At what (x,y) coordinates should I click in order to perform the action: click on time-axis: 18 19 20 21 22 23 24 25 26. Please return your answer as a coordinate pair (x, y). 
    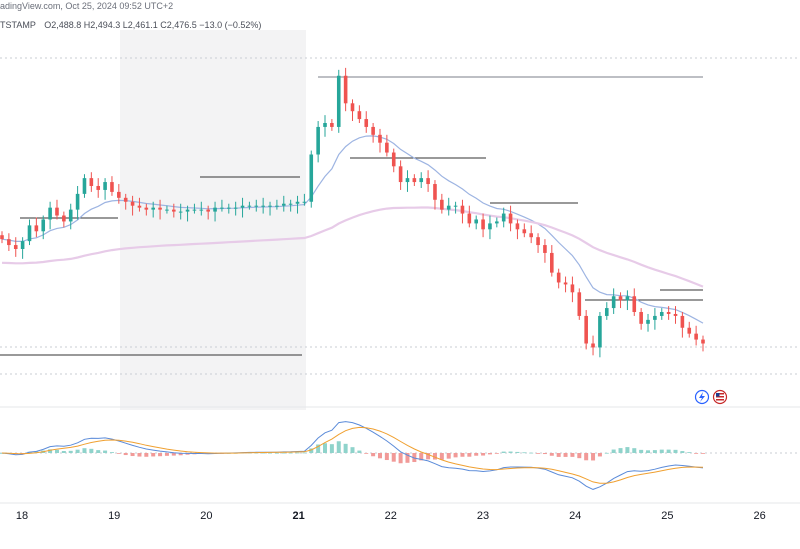
    Looking at the image, I should click on (391, 516).